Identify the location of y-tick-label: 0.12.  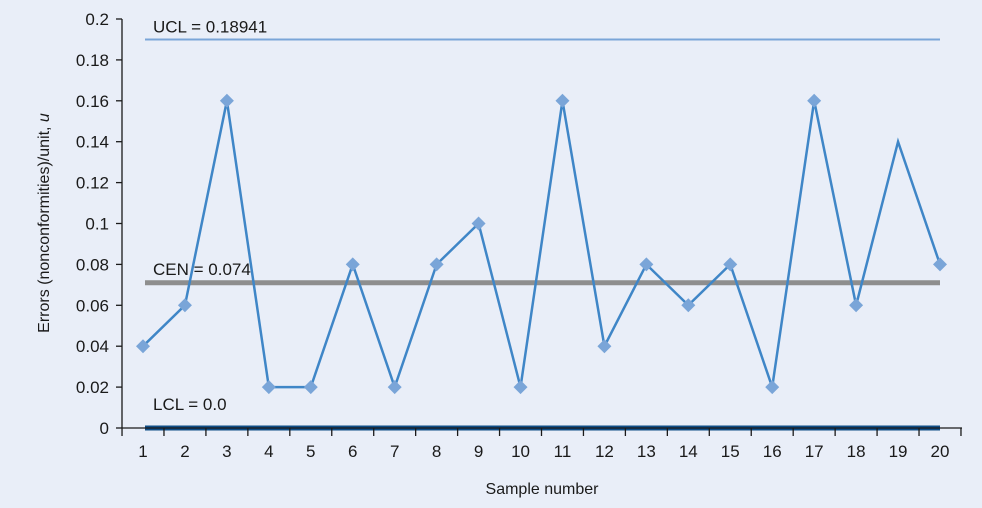
(92, 183).